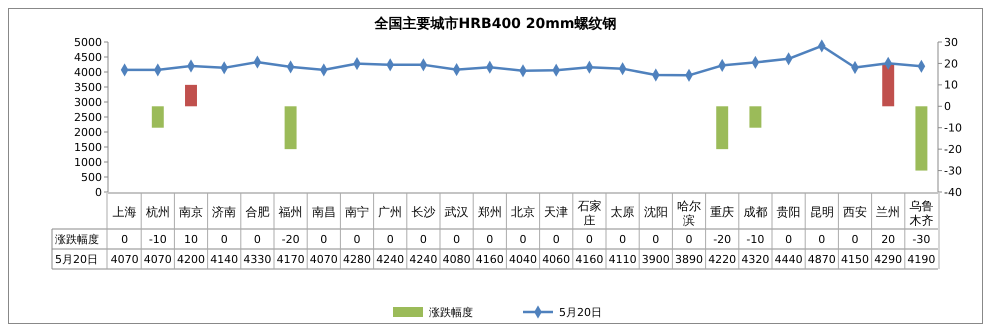  Describe the element at coordinates (822, 212) in the screenshot. I see `x-tick-label: 昆明` at that location.